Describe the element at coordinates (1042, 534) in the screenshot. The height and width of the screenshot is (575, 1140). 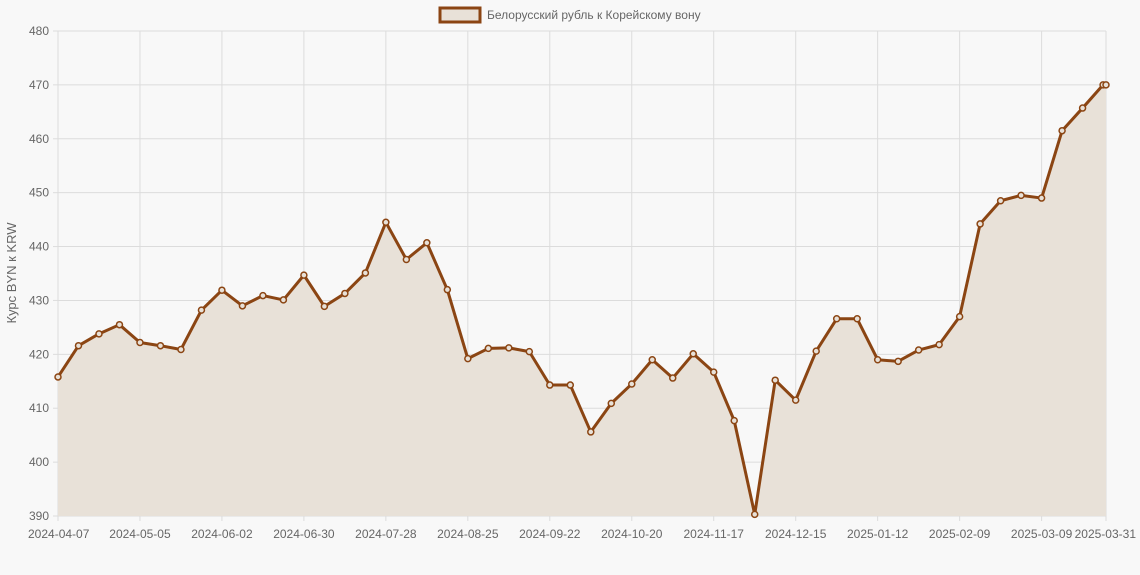
I see `x-tick-label: 2025-03-09` at that location.